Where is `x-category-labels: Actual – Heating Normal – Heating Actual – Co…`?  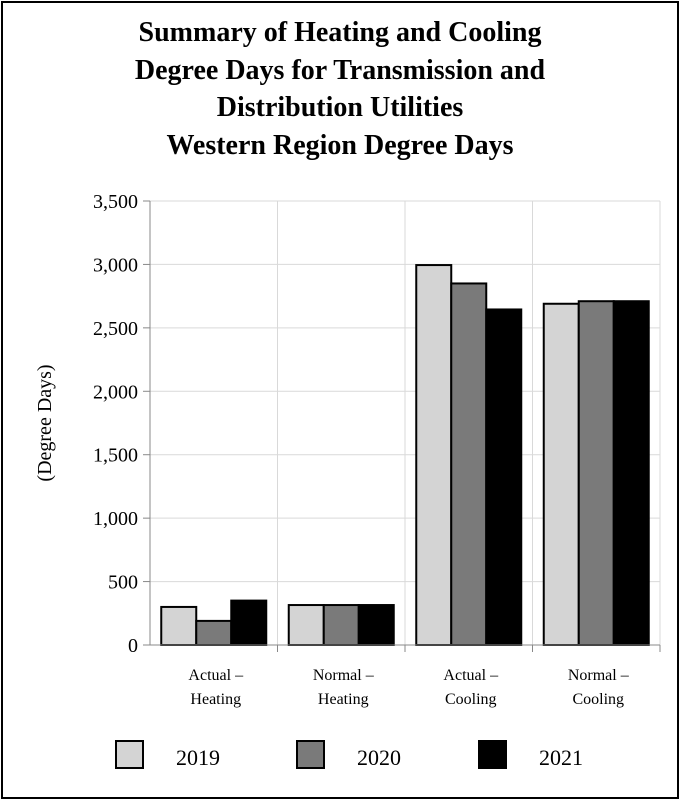 x-category-labels: Actual – Heating Normal – Heating Actual – Co… is located at coordinates (408, 687).